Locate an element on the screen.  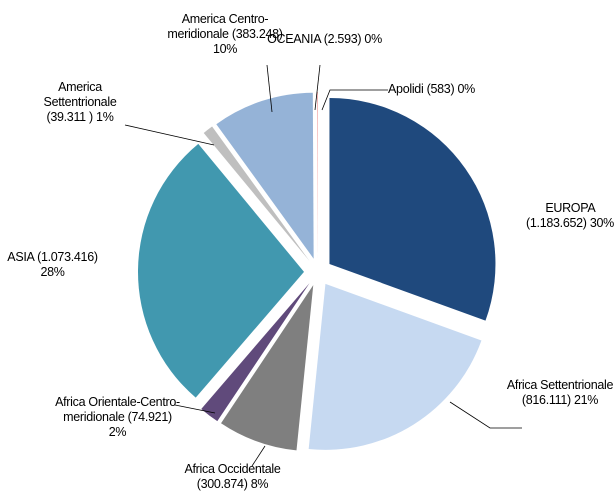
slice-label: America Settentrionale (39.311 ) 1% is located at coordinates (80, 102).